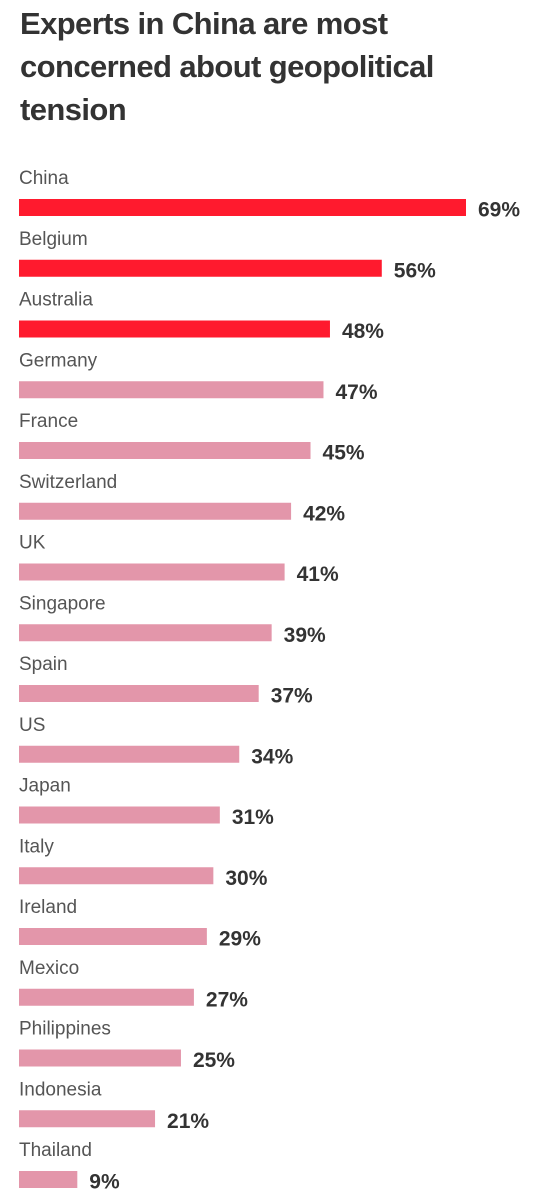 This screenshot has width=558, height=1204. What do you see at coordinates (65, 1029) in the screenshot?
I see `category-label-philippines: Philippines` at bounding box center [65, 1029].